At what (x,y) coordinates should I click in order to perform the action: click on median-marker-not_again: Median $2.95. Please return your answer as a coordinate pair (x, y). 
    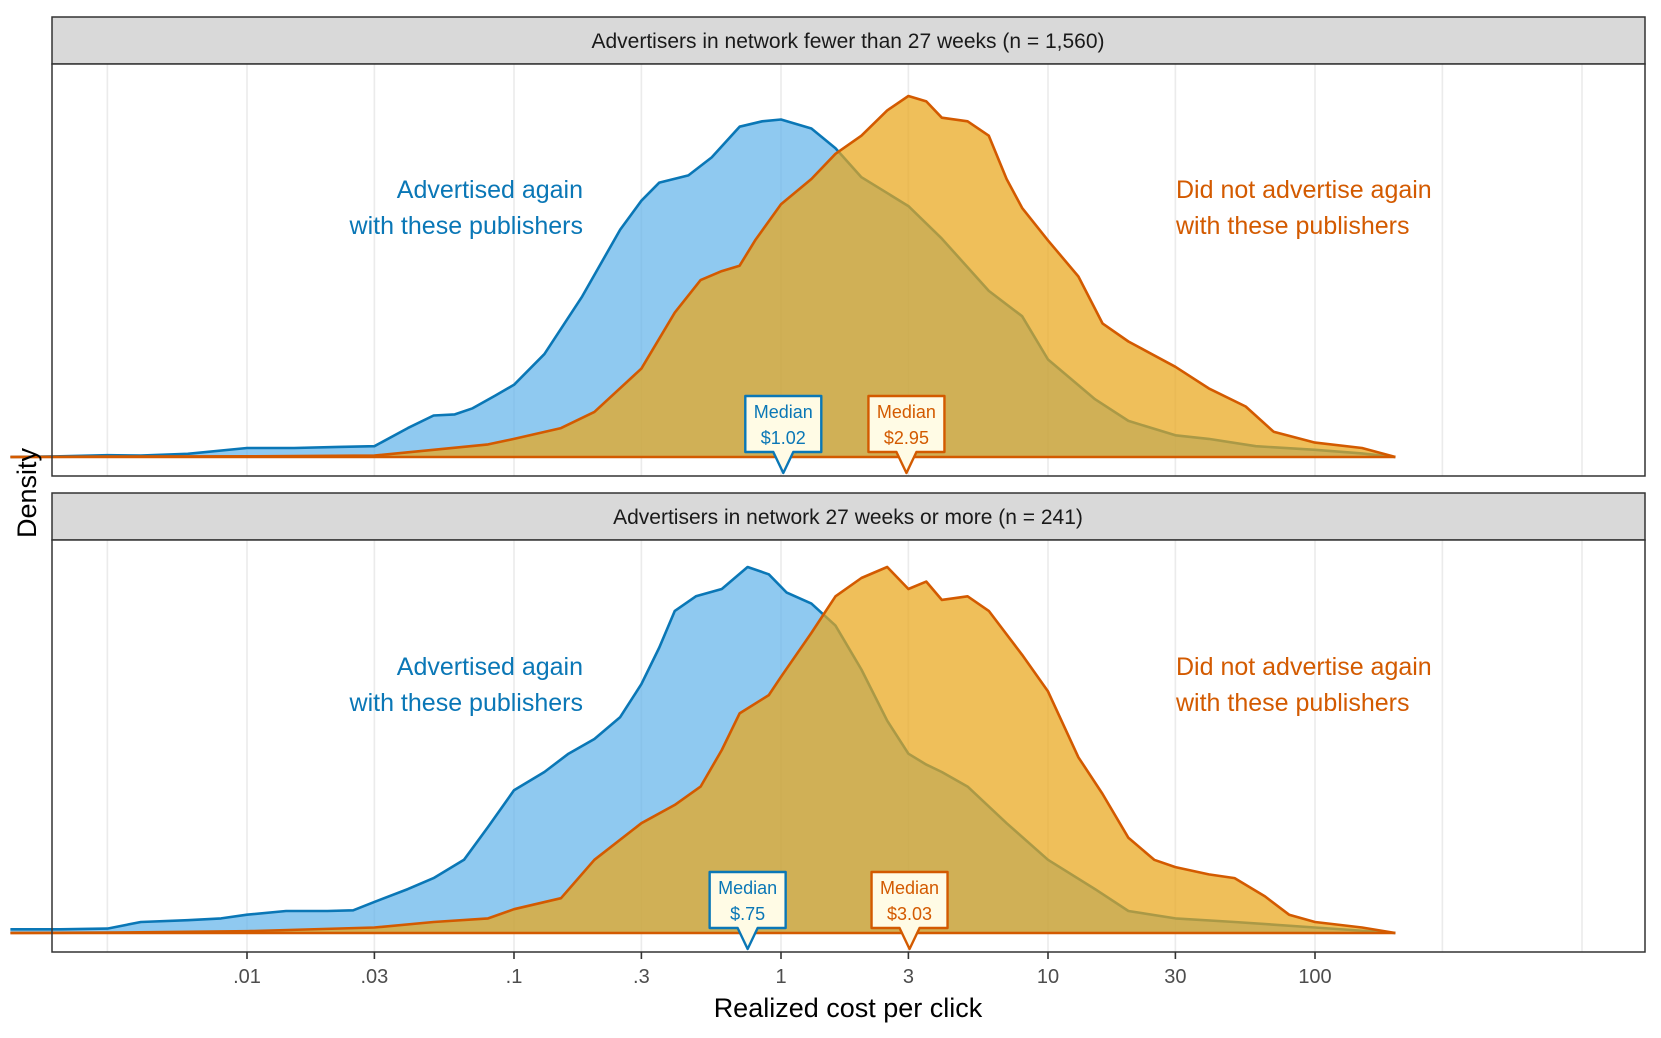
    Looking at the image, I should click on (906, 434).